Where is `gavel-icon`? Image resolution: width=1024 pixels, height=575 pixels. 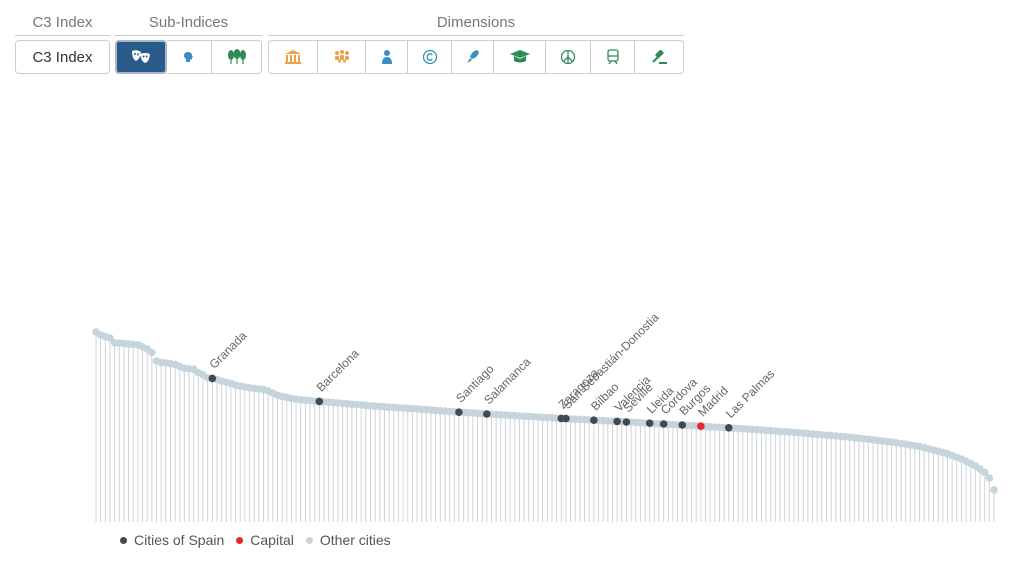
gavel-icon is located at coordinates (659, 56).